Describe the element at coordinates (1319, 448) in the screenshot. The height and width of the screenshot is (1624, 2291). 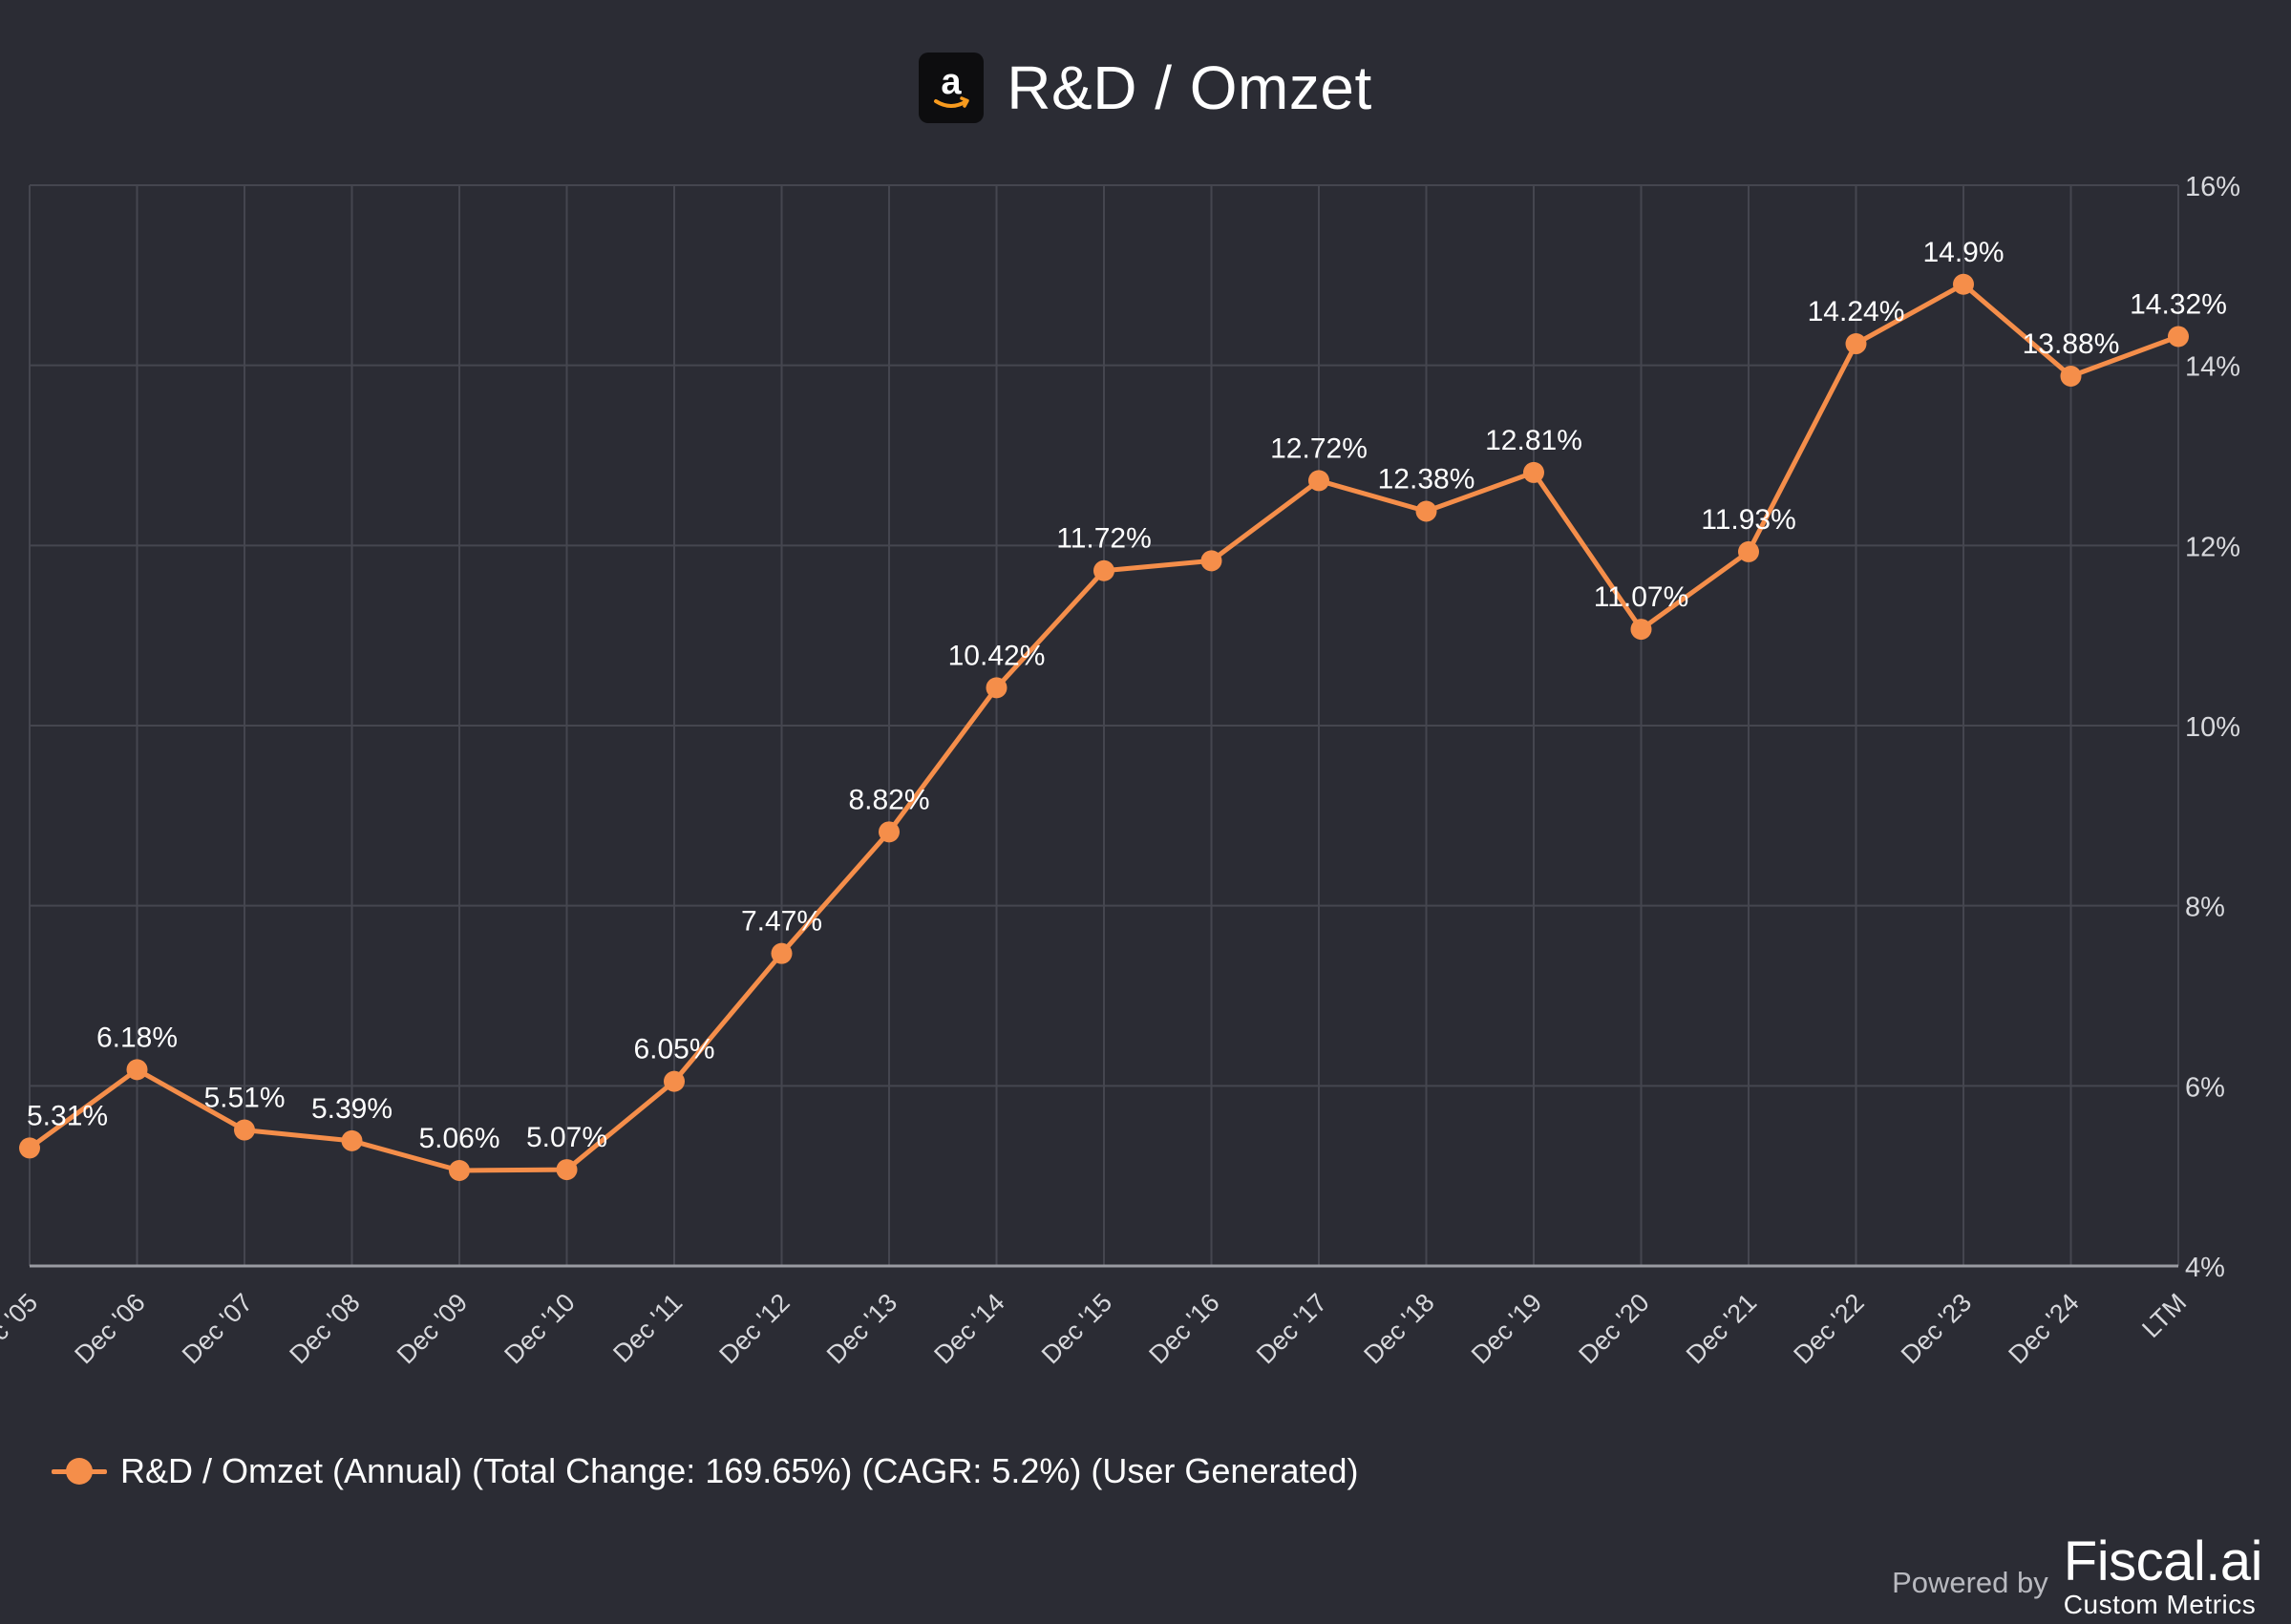
I see `data-label: 12.72%` at that location.